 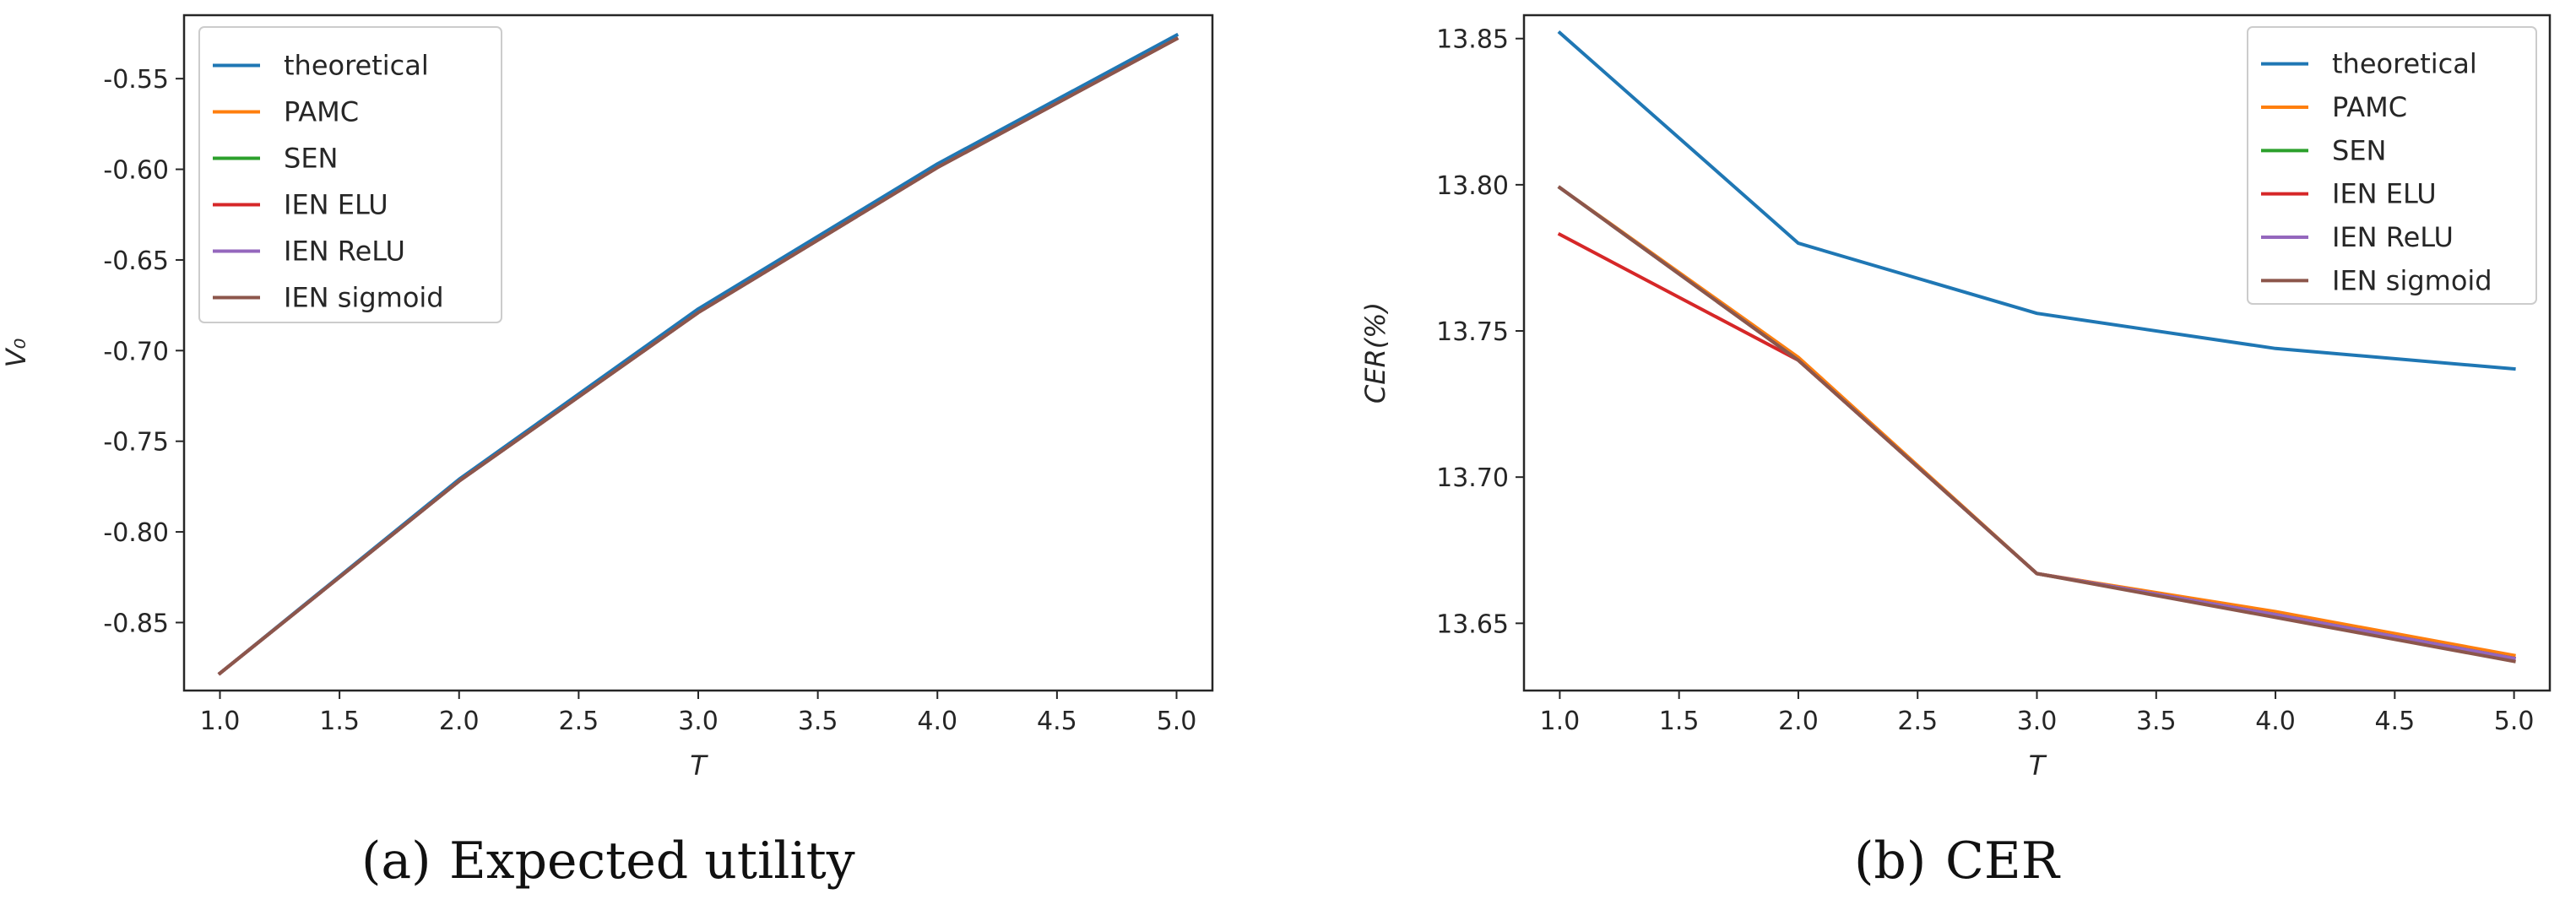 I want to click on caption-tag: (a), so click(x=396, y=861).